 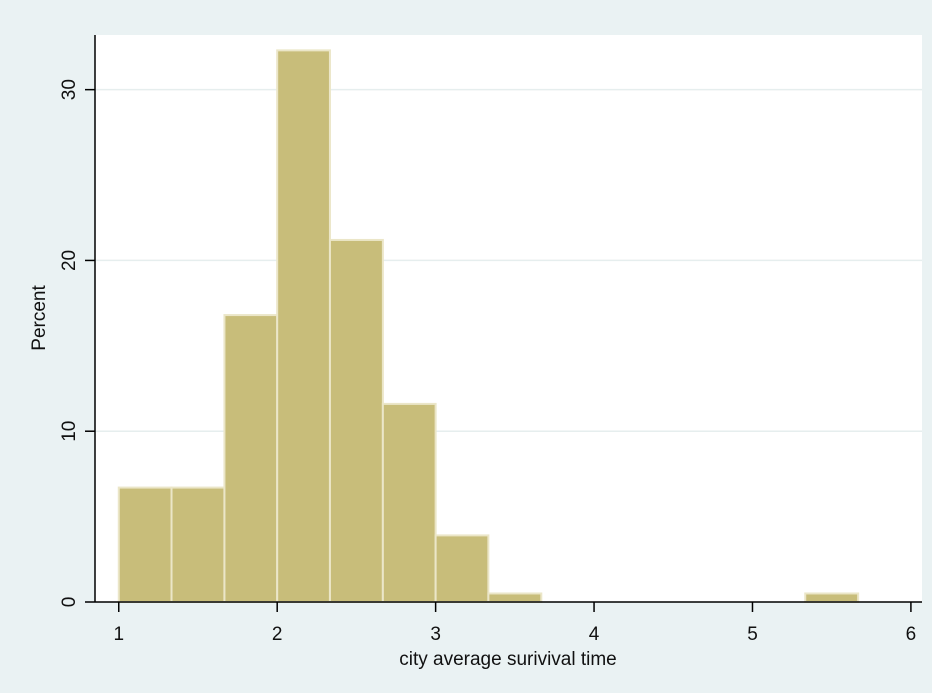 I want to click on x-tick-label-4: 4, so click(x=594, y=634).